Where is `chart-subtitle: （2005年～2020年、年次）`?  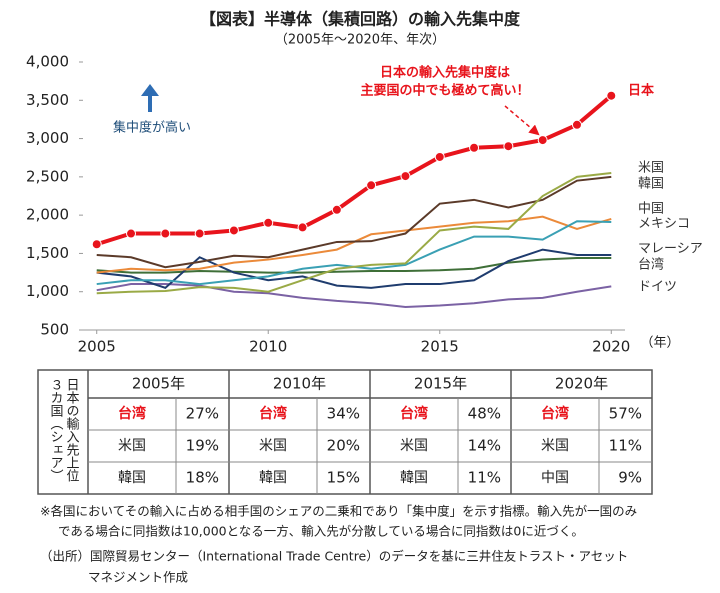
chart-subtitle: （2005年～2020年、年次） is located at coordinates (360, 40).